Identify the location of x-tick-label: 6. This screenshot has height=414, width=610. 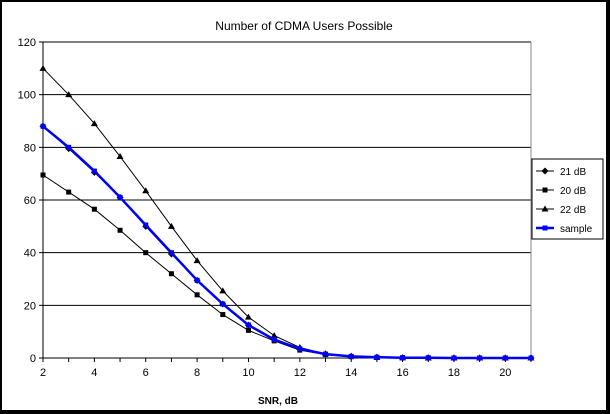
(146, 373).